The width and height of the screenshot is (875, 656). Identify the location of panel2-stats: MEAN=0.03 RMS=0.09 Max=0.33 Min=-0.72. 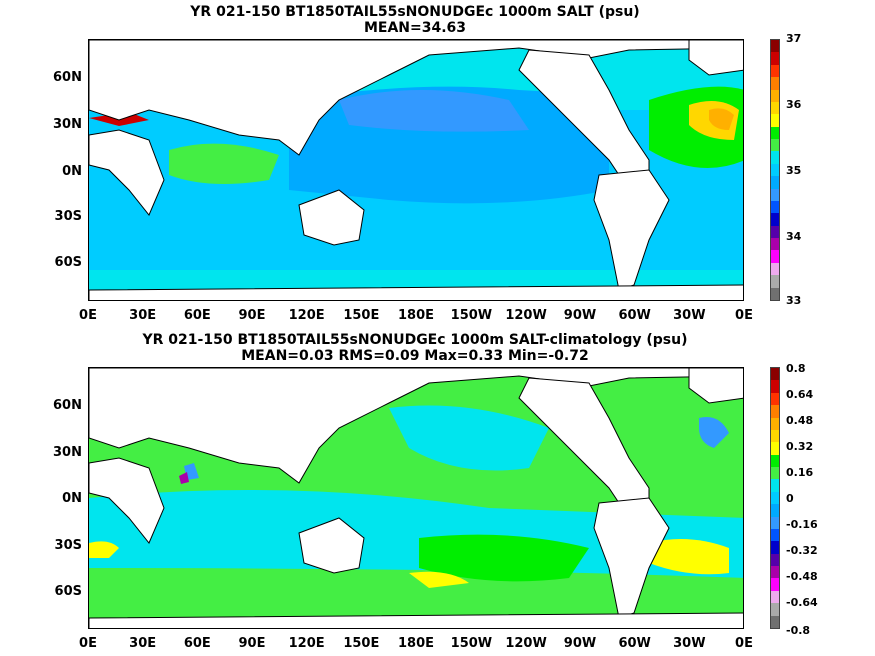
(415, 356).